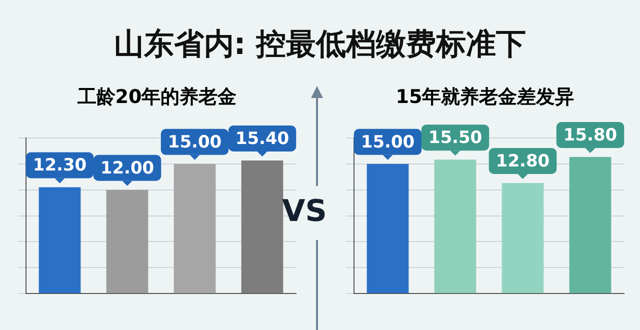 This screenshot has width=640, height=330. I want to click on data-label: 12.30, so click(59, 166).